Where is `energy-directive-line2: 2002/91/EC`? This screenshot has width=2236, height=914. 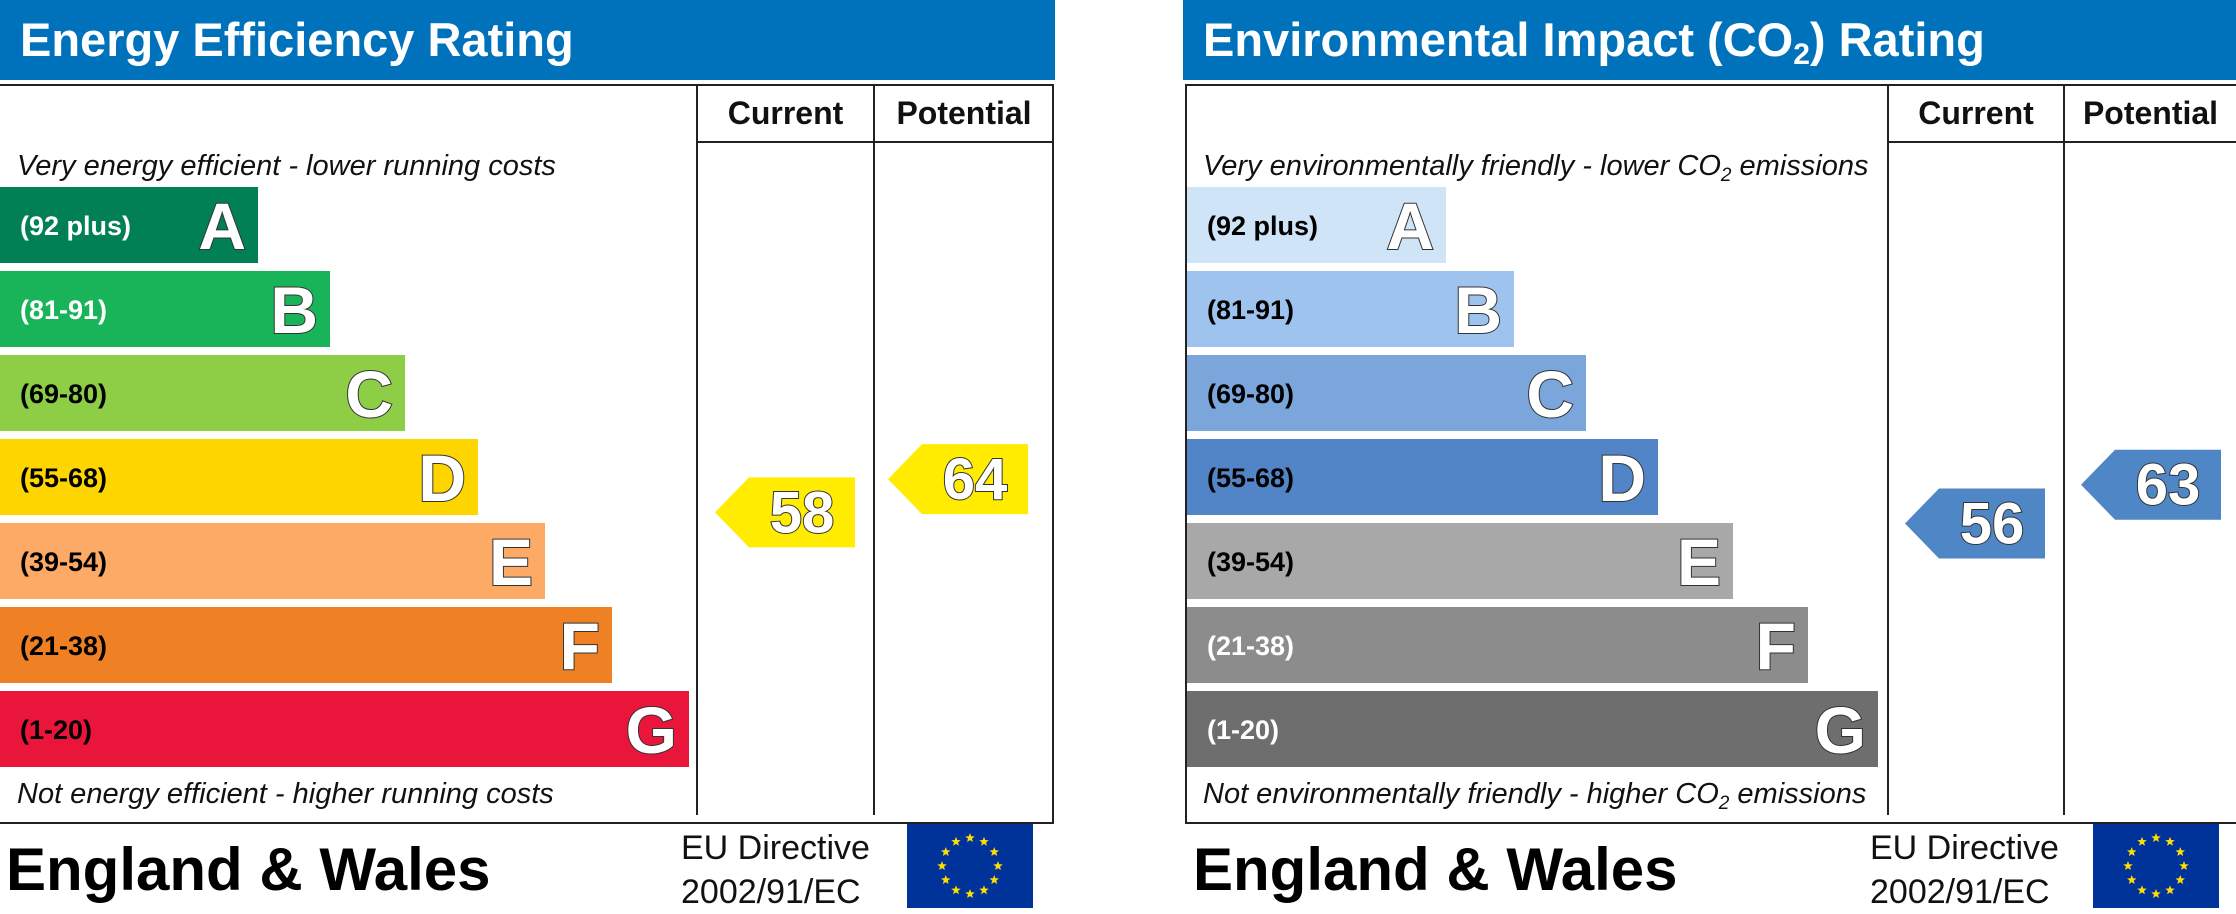 energy-directive-line2: 2002/91/EC is located at coordinates (771, 892).